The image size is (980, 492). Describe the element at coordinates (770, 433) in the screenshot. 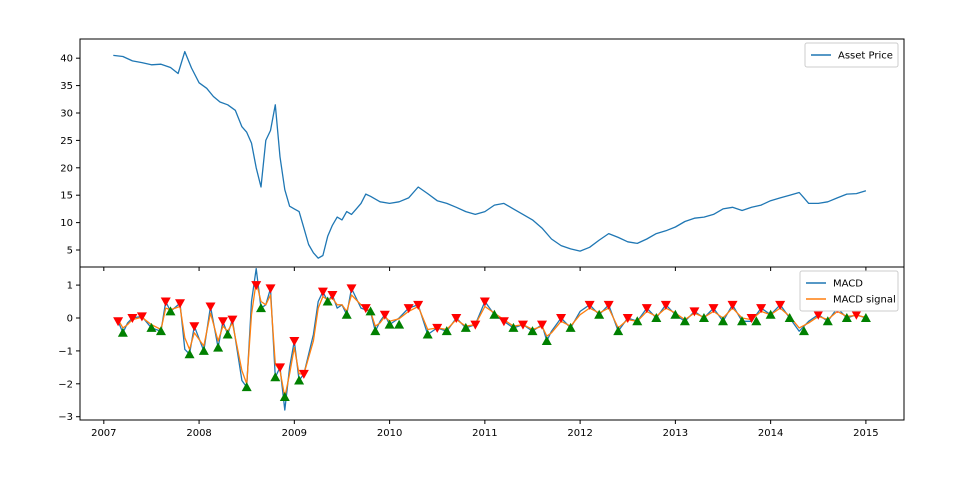

I see `x-tick-label: 2014` at that location.